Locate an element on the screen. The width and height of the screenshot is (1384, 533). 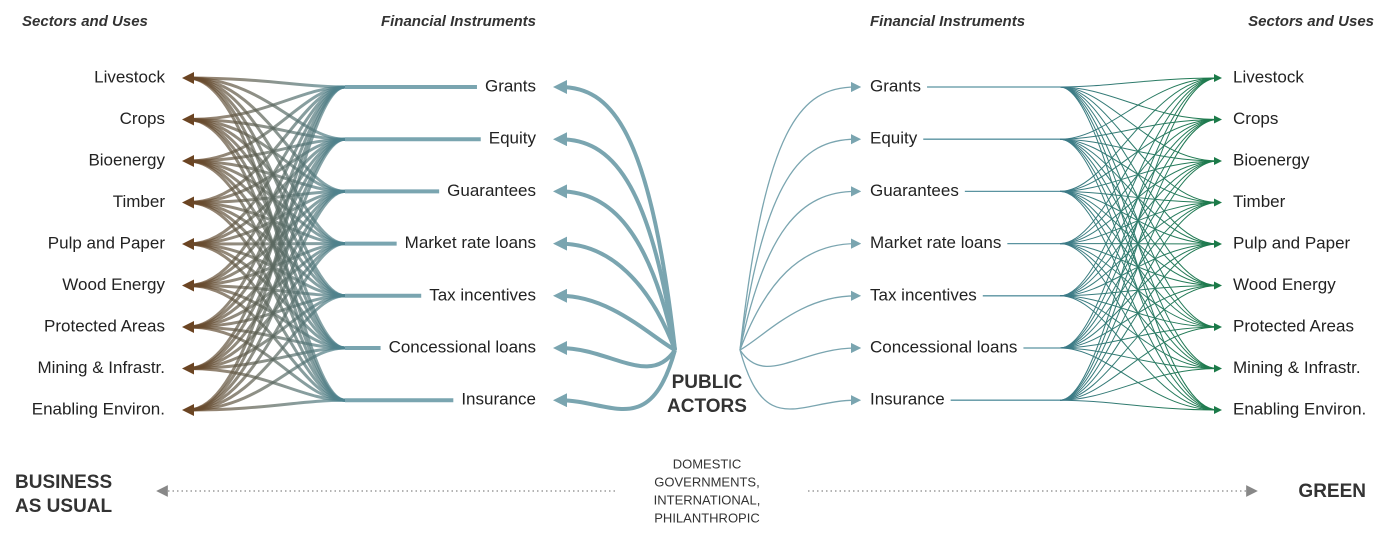
outcome: GREEN is located at coordinates (1332, 491).